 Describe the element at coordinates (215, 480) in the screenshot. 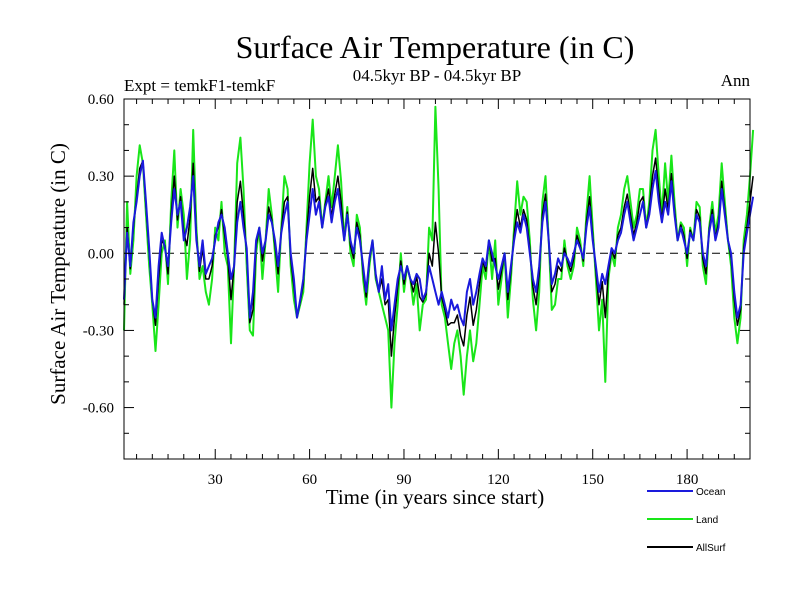

I see `x-tick-label: 30` at that location.